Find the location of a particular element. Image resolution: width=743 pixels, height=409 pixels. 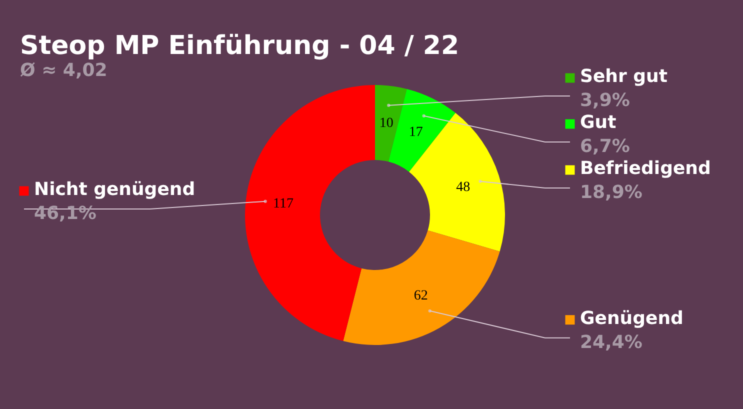

chart-title: Steop MP Einführung - 04 / 22 is located at coordinates (240, 46).